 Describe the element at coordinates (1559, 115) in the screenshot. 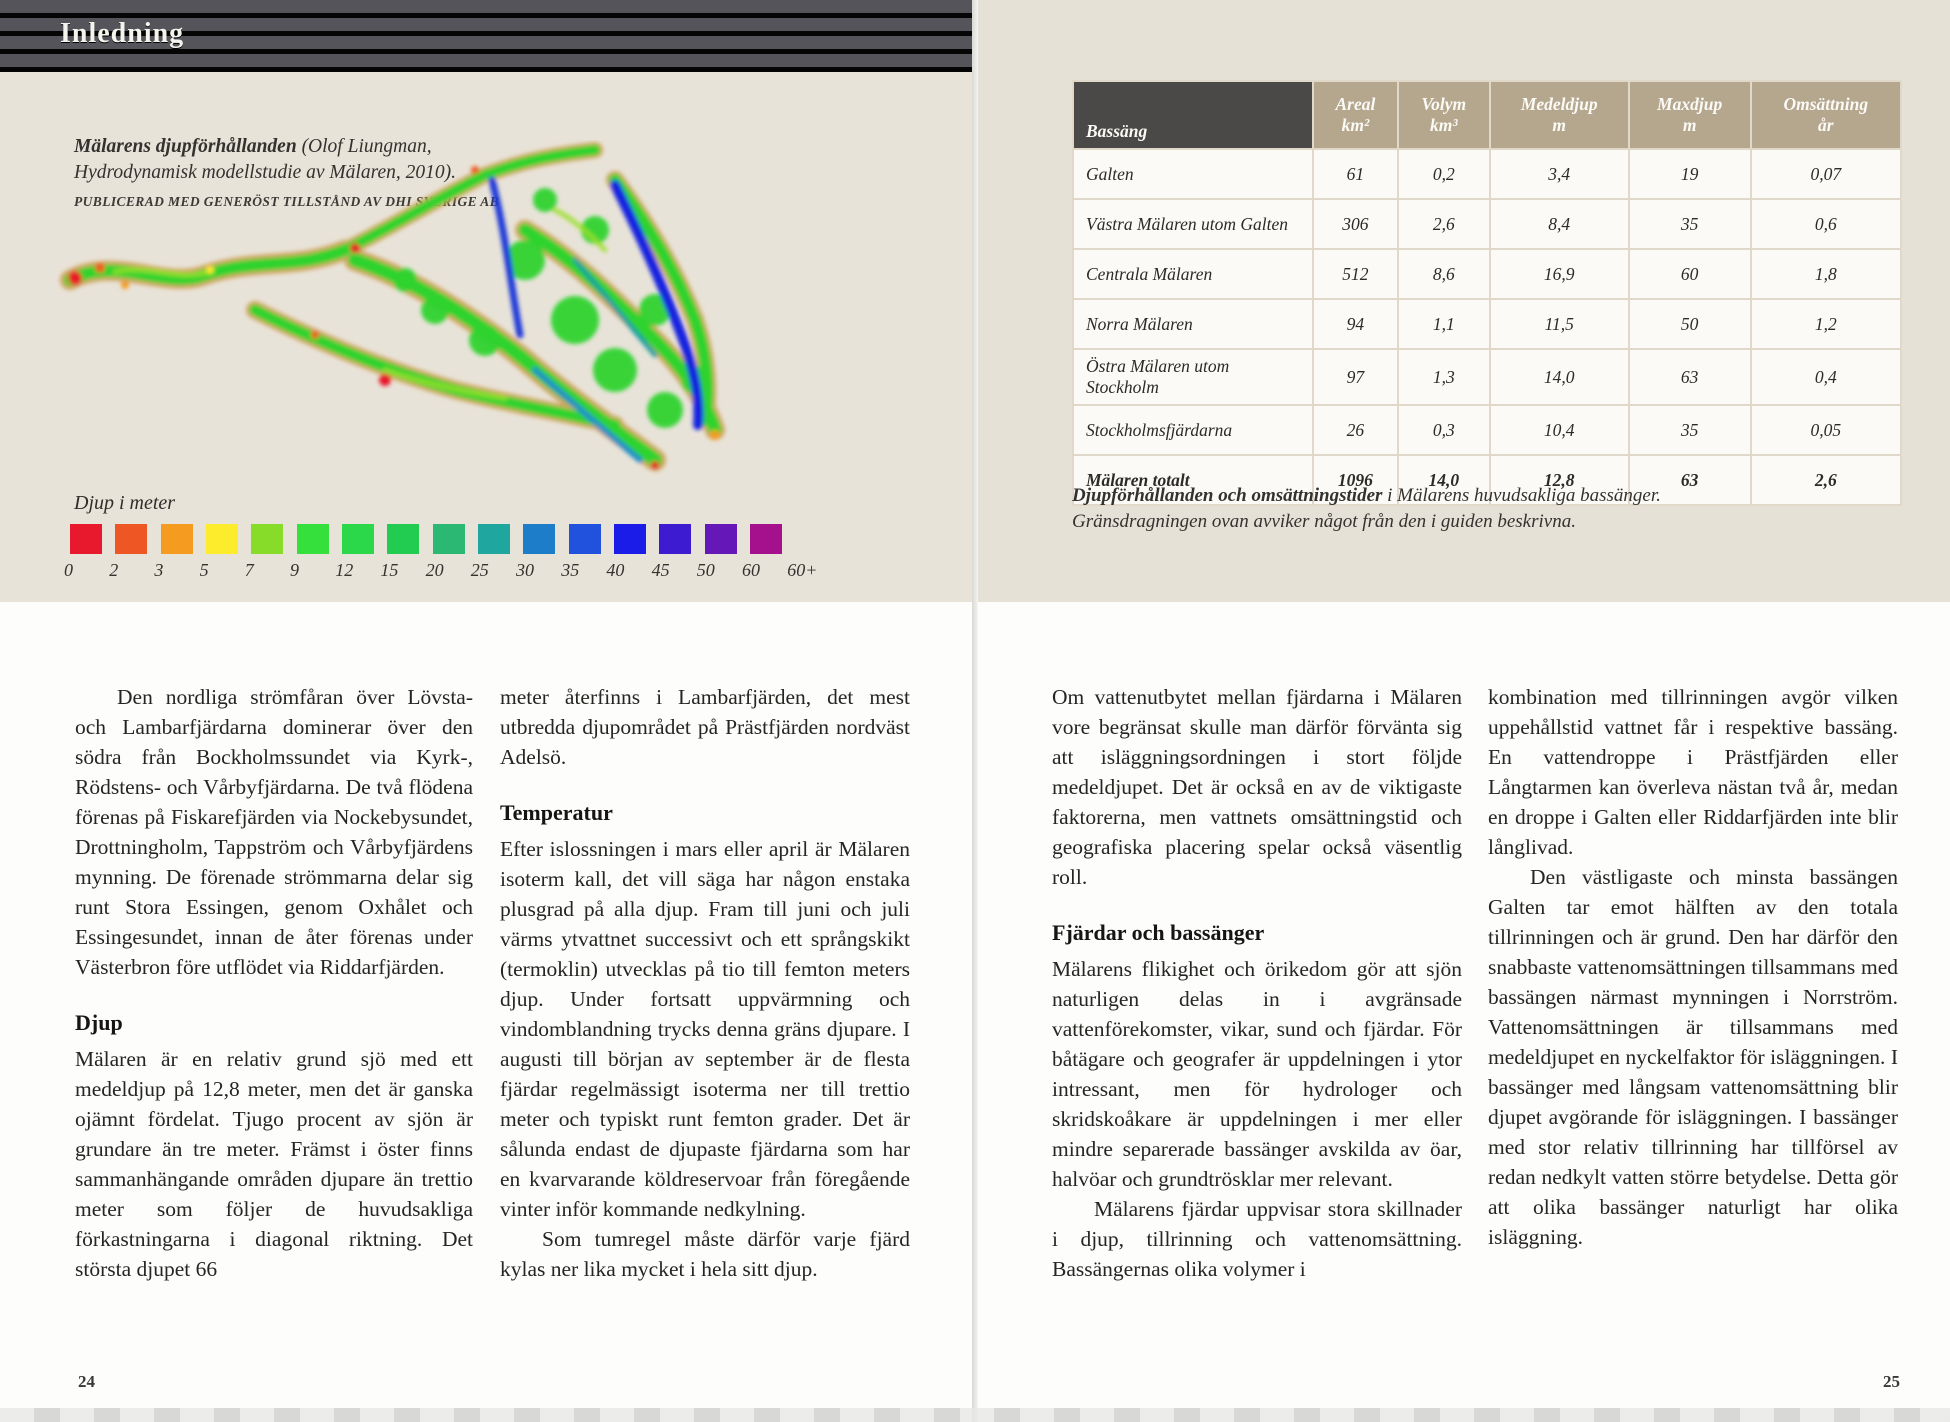

I see `col-header-medeldjup: Medeldjup m` at that location.